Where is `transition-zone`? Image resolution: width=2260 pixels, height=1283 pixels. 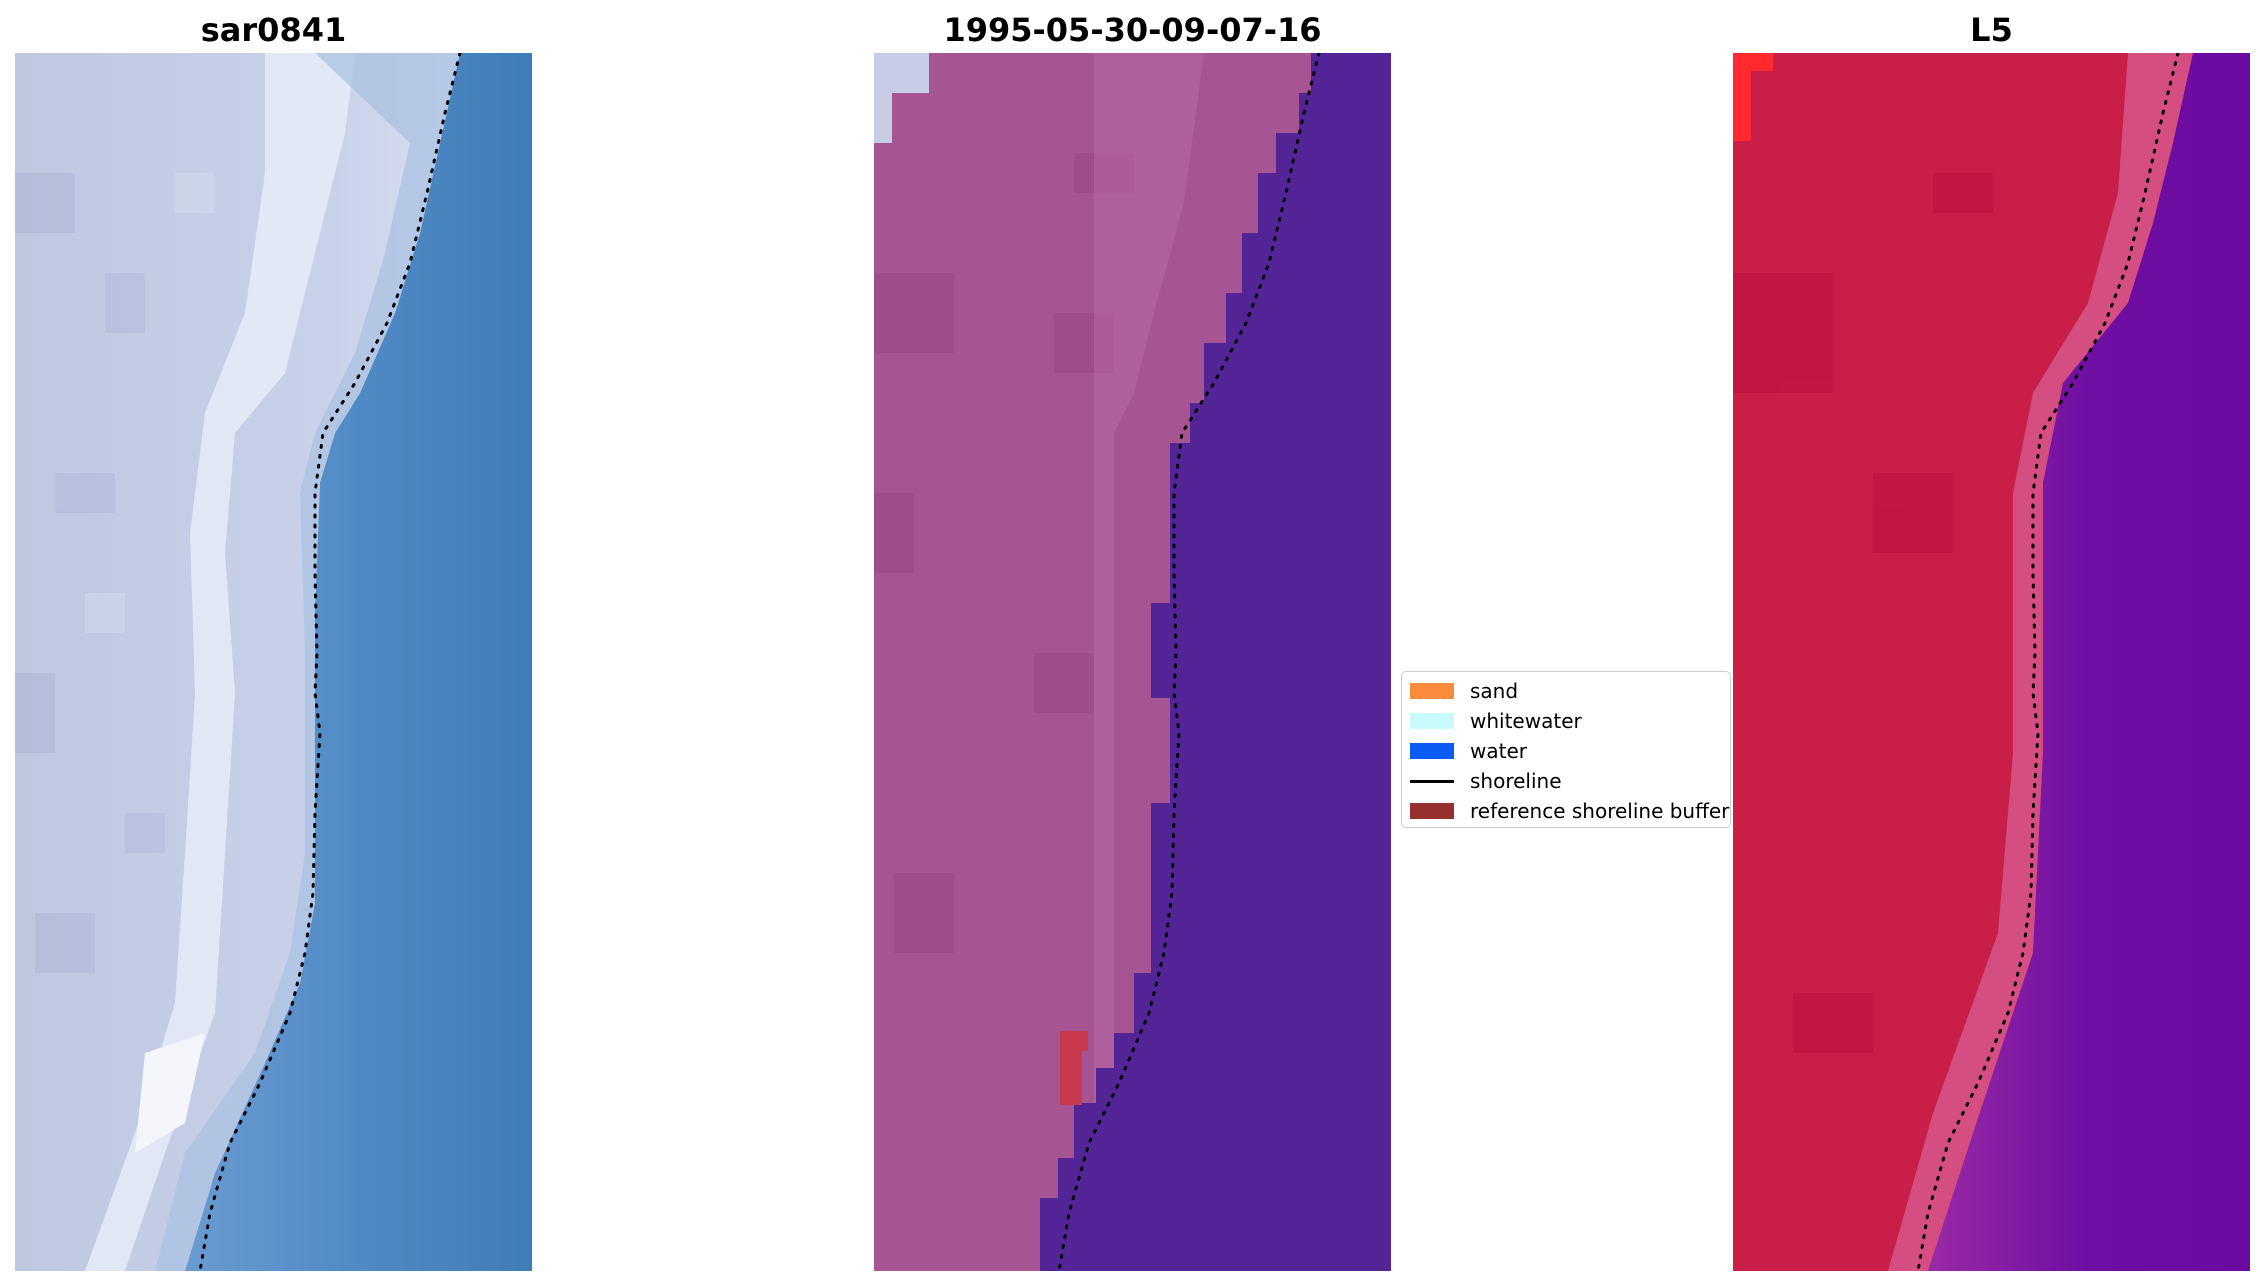 transition-zone is located at coordinates (307, 662).